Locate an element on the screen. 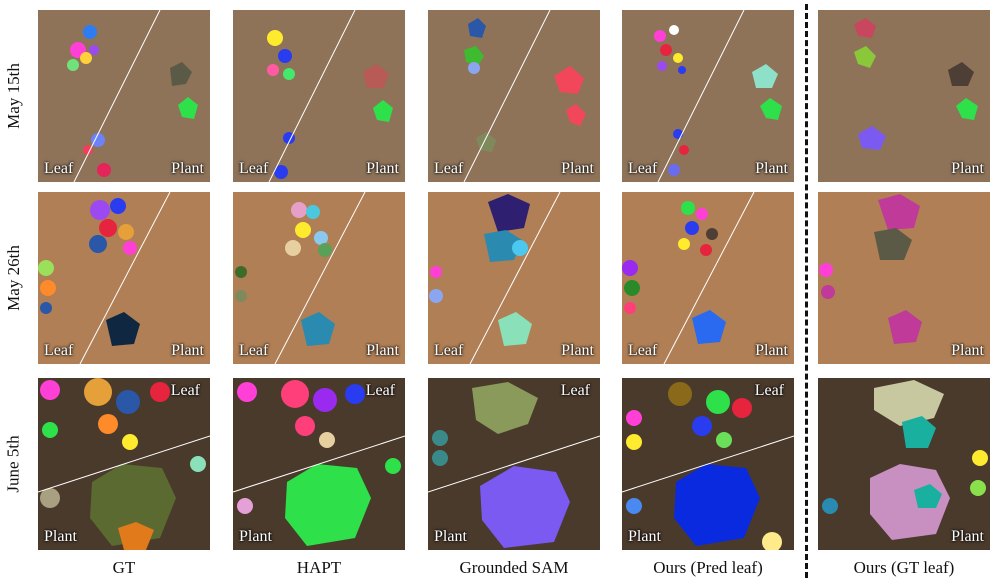  image-may26-grounded-sam: Leaf Plant is located at coordinates (514, 278).